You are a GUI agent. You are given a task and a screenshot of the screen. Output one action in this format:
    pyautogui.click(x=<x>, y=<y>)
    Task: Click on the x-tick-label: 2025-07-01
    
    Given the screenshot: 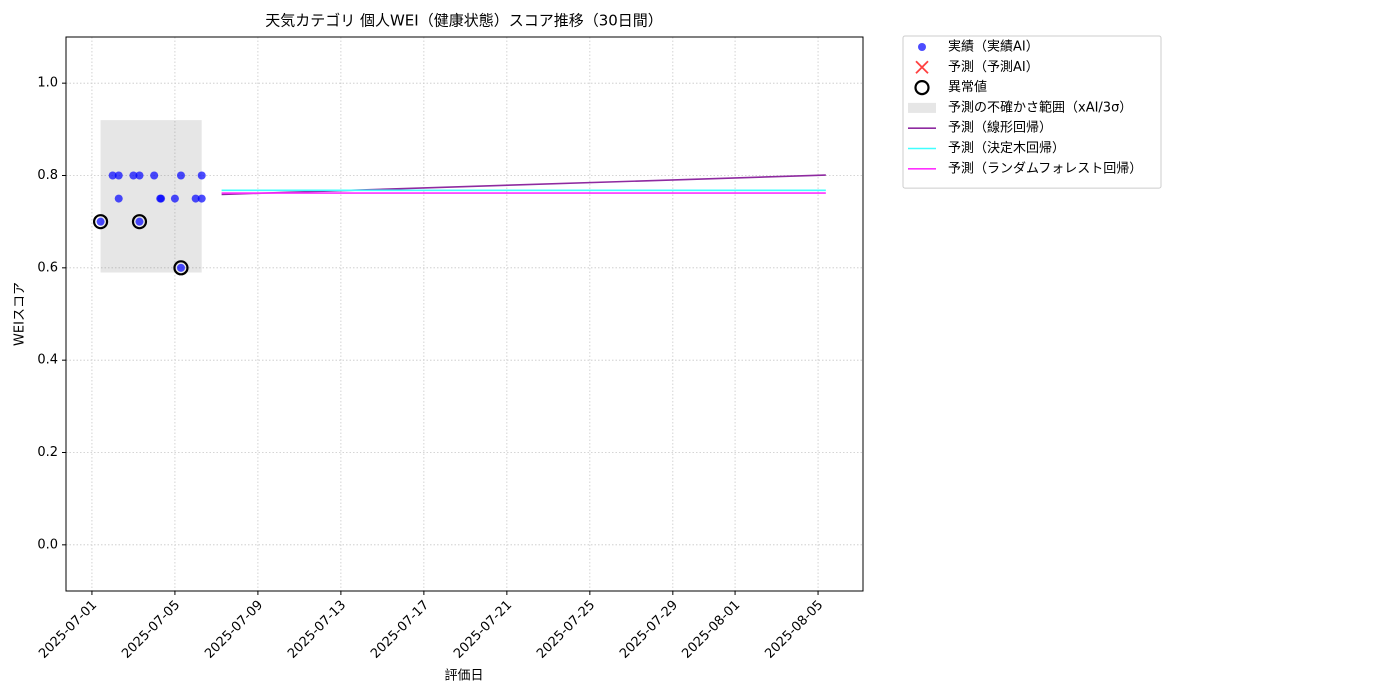 What is the action you would take?
    pyautogui.click(x=68, y=630)
    